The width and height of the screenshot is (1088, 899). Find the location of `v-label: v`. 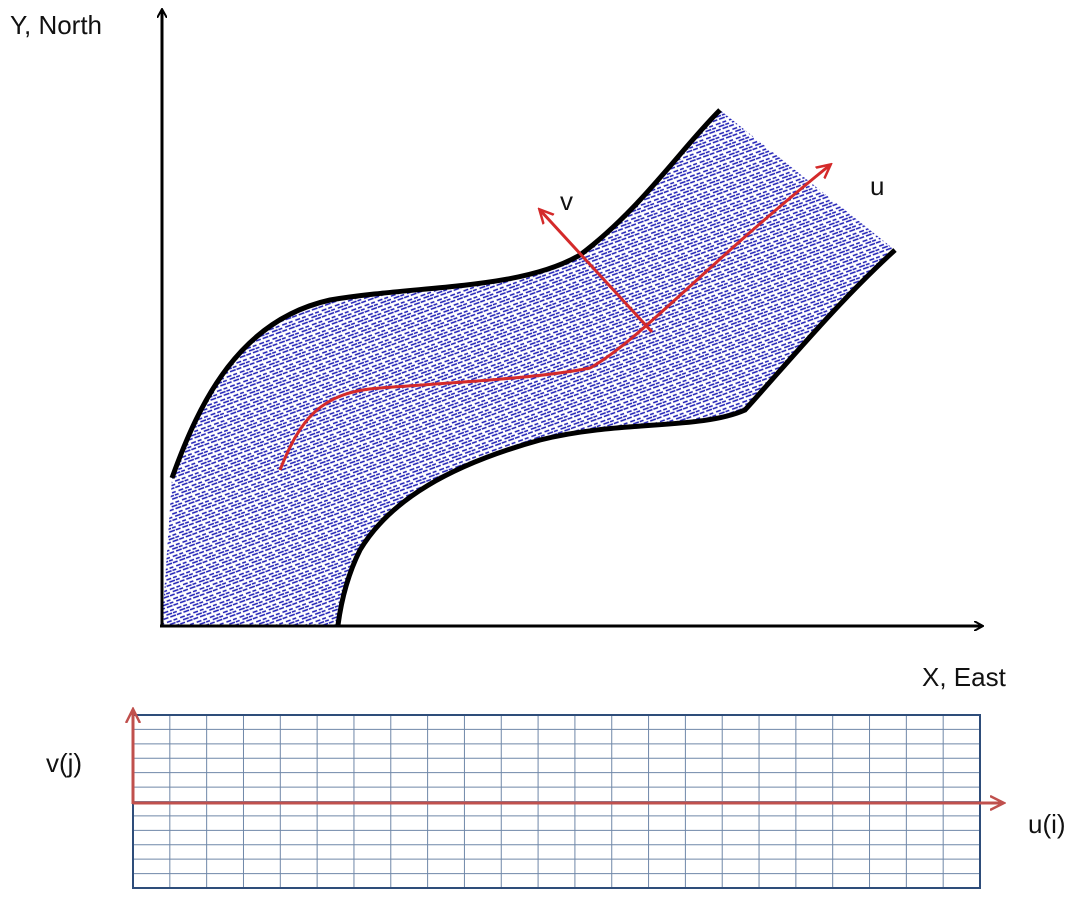

v-label: v is located at coordinates (566, 201).